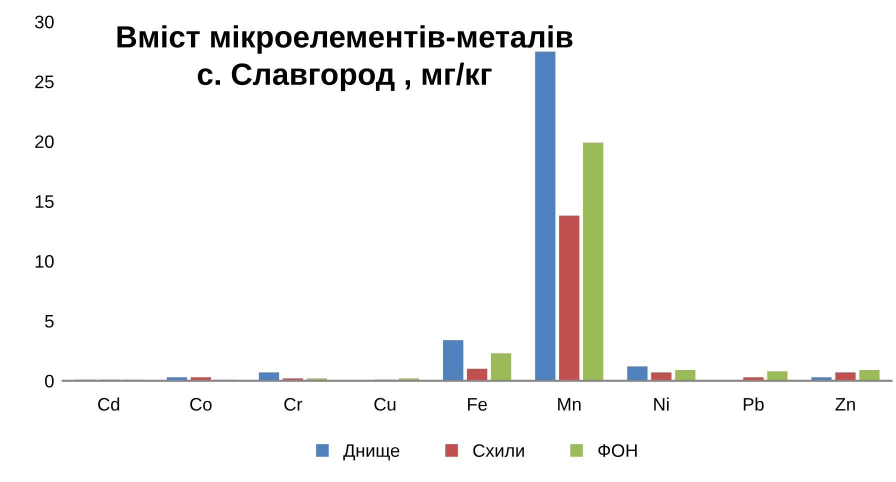 The width and height of the screenshot is (896, 482). What do you see at coordinates (477, 404) in the screenshot?
I see `x-tick-label: Fe` at bounding box center [477, 404].